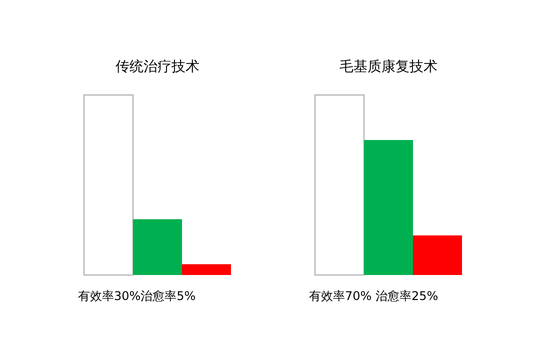 The image size is (534, 348). I want to click on chart-title: 传统治疗技术, so click(158, 67).